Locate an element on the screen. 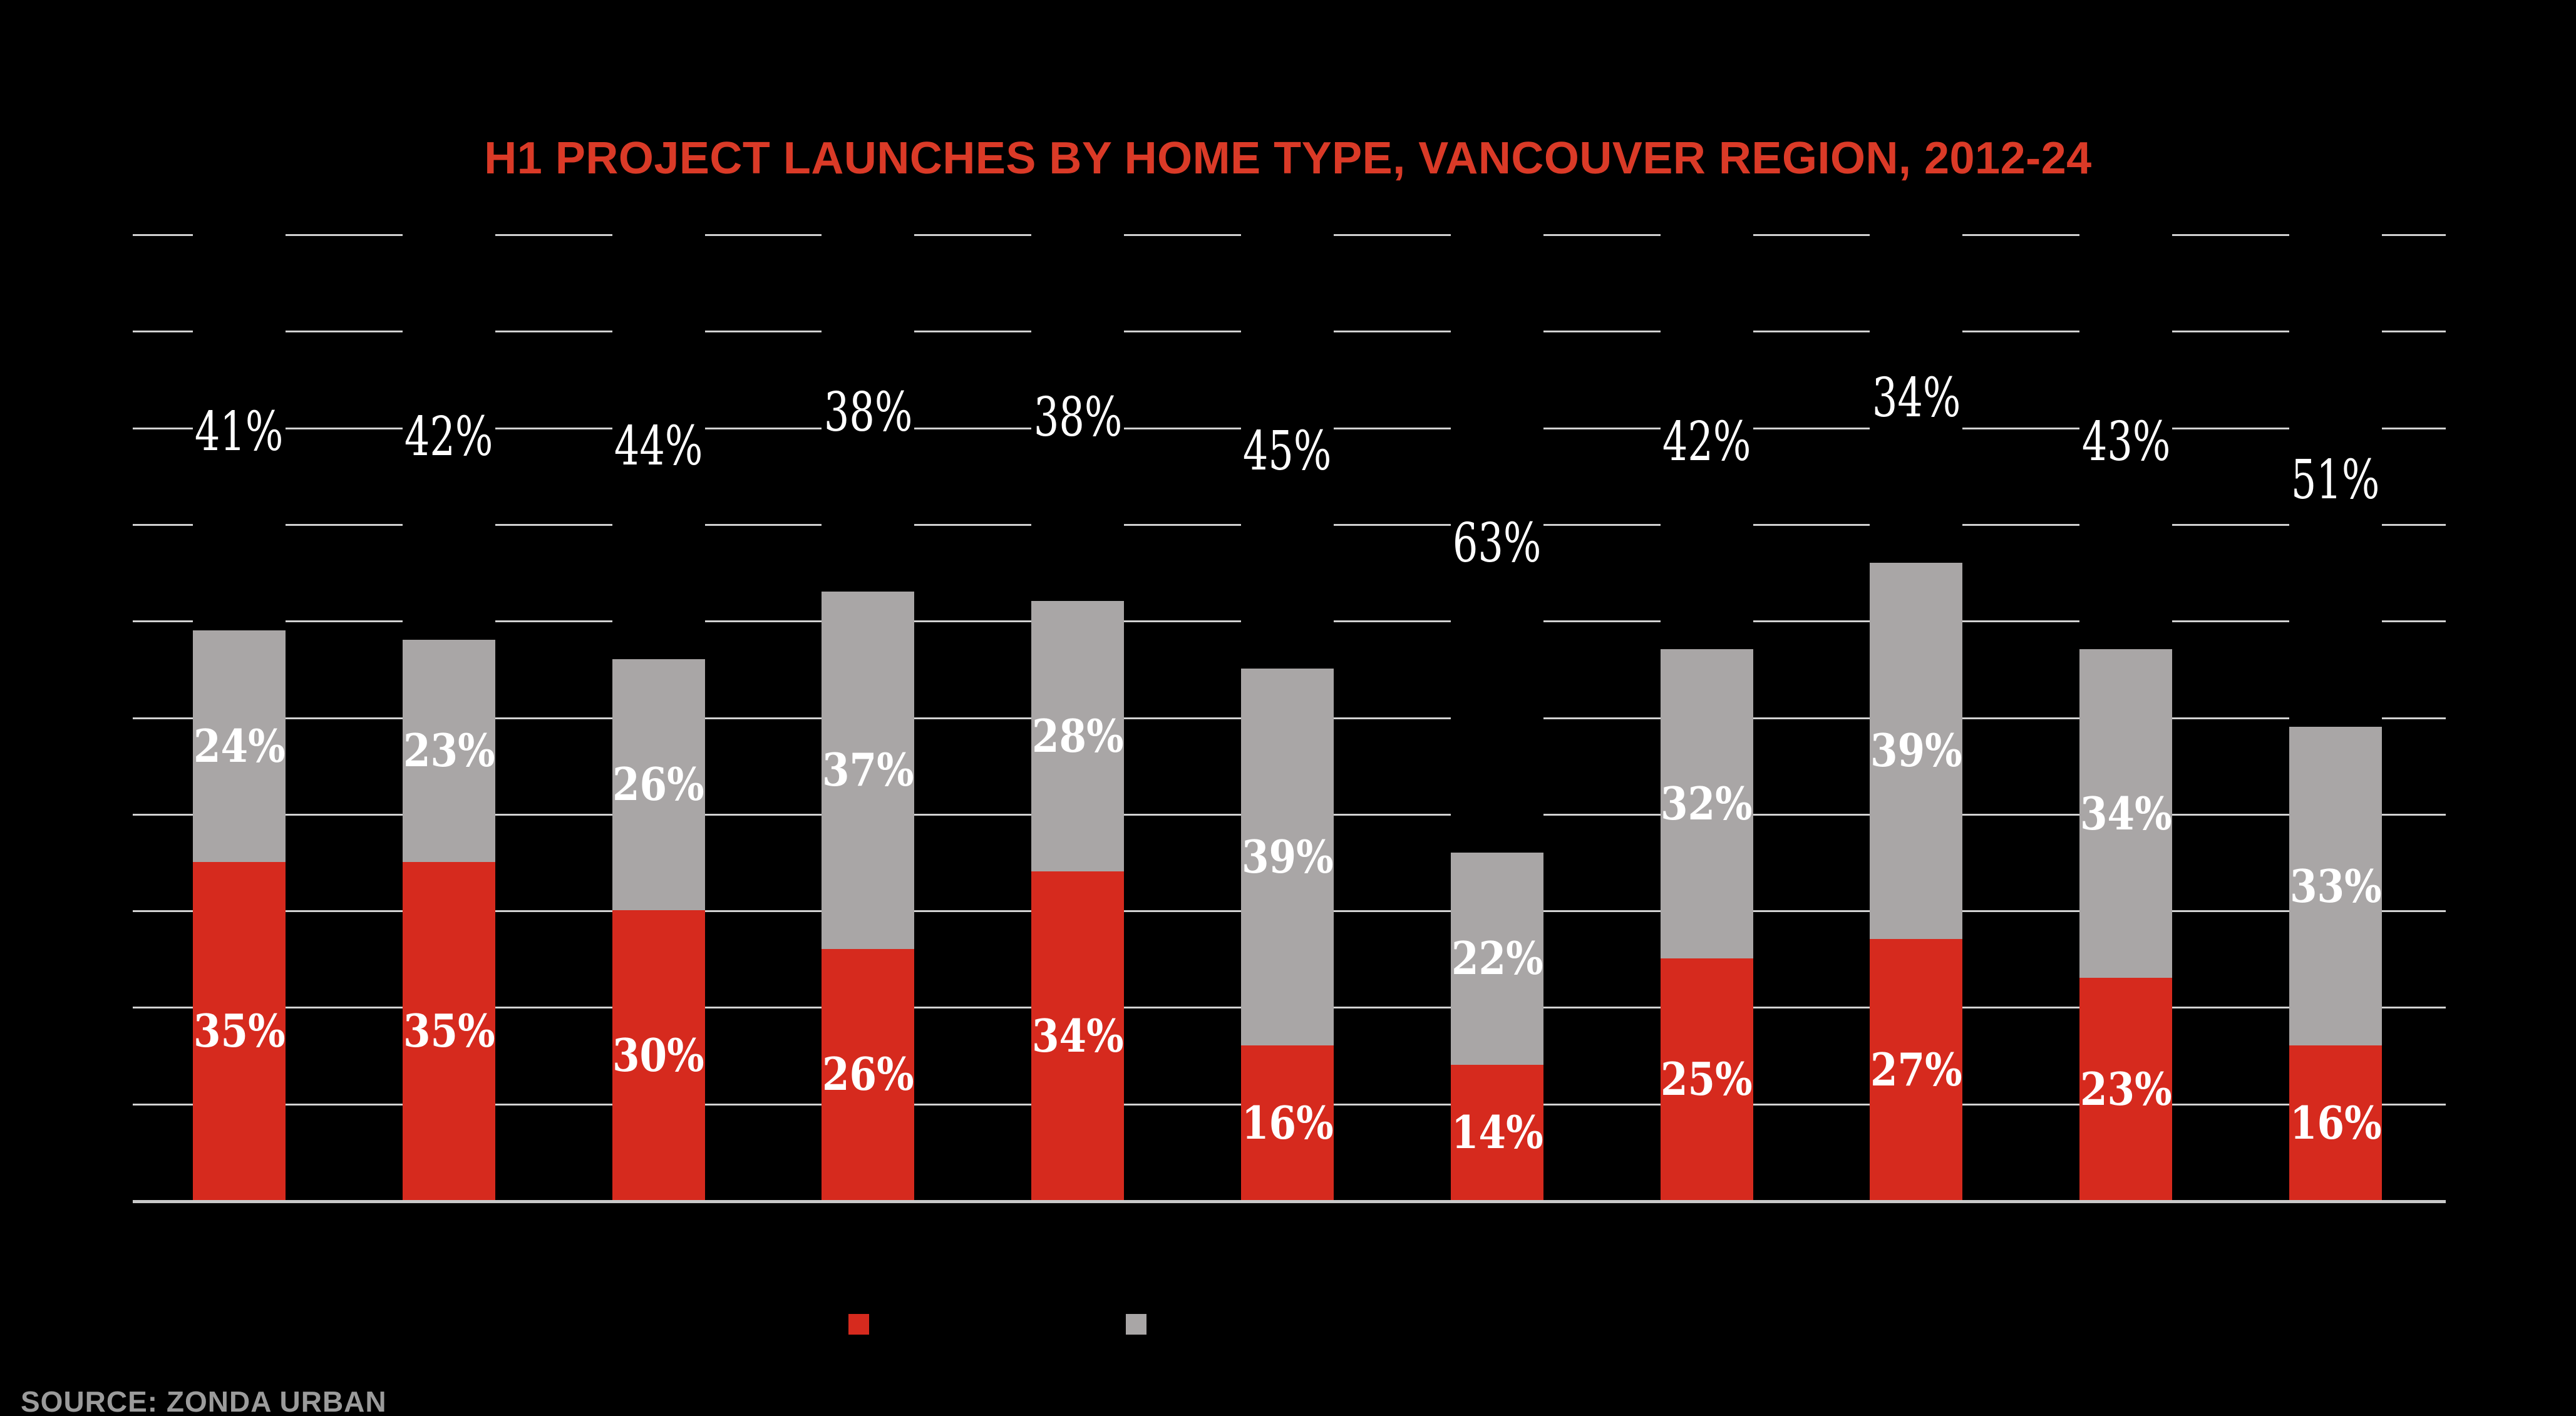 This screenshot has width=2576, height=1416. bar-segment-gray: 32% is located at coordinates (1707, 804).